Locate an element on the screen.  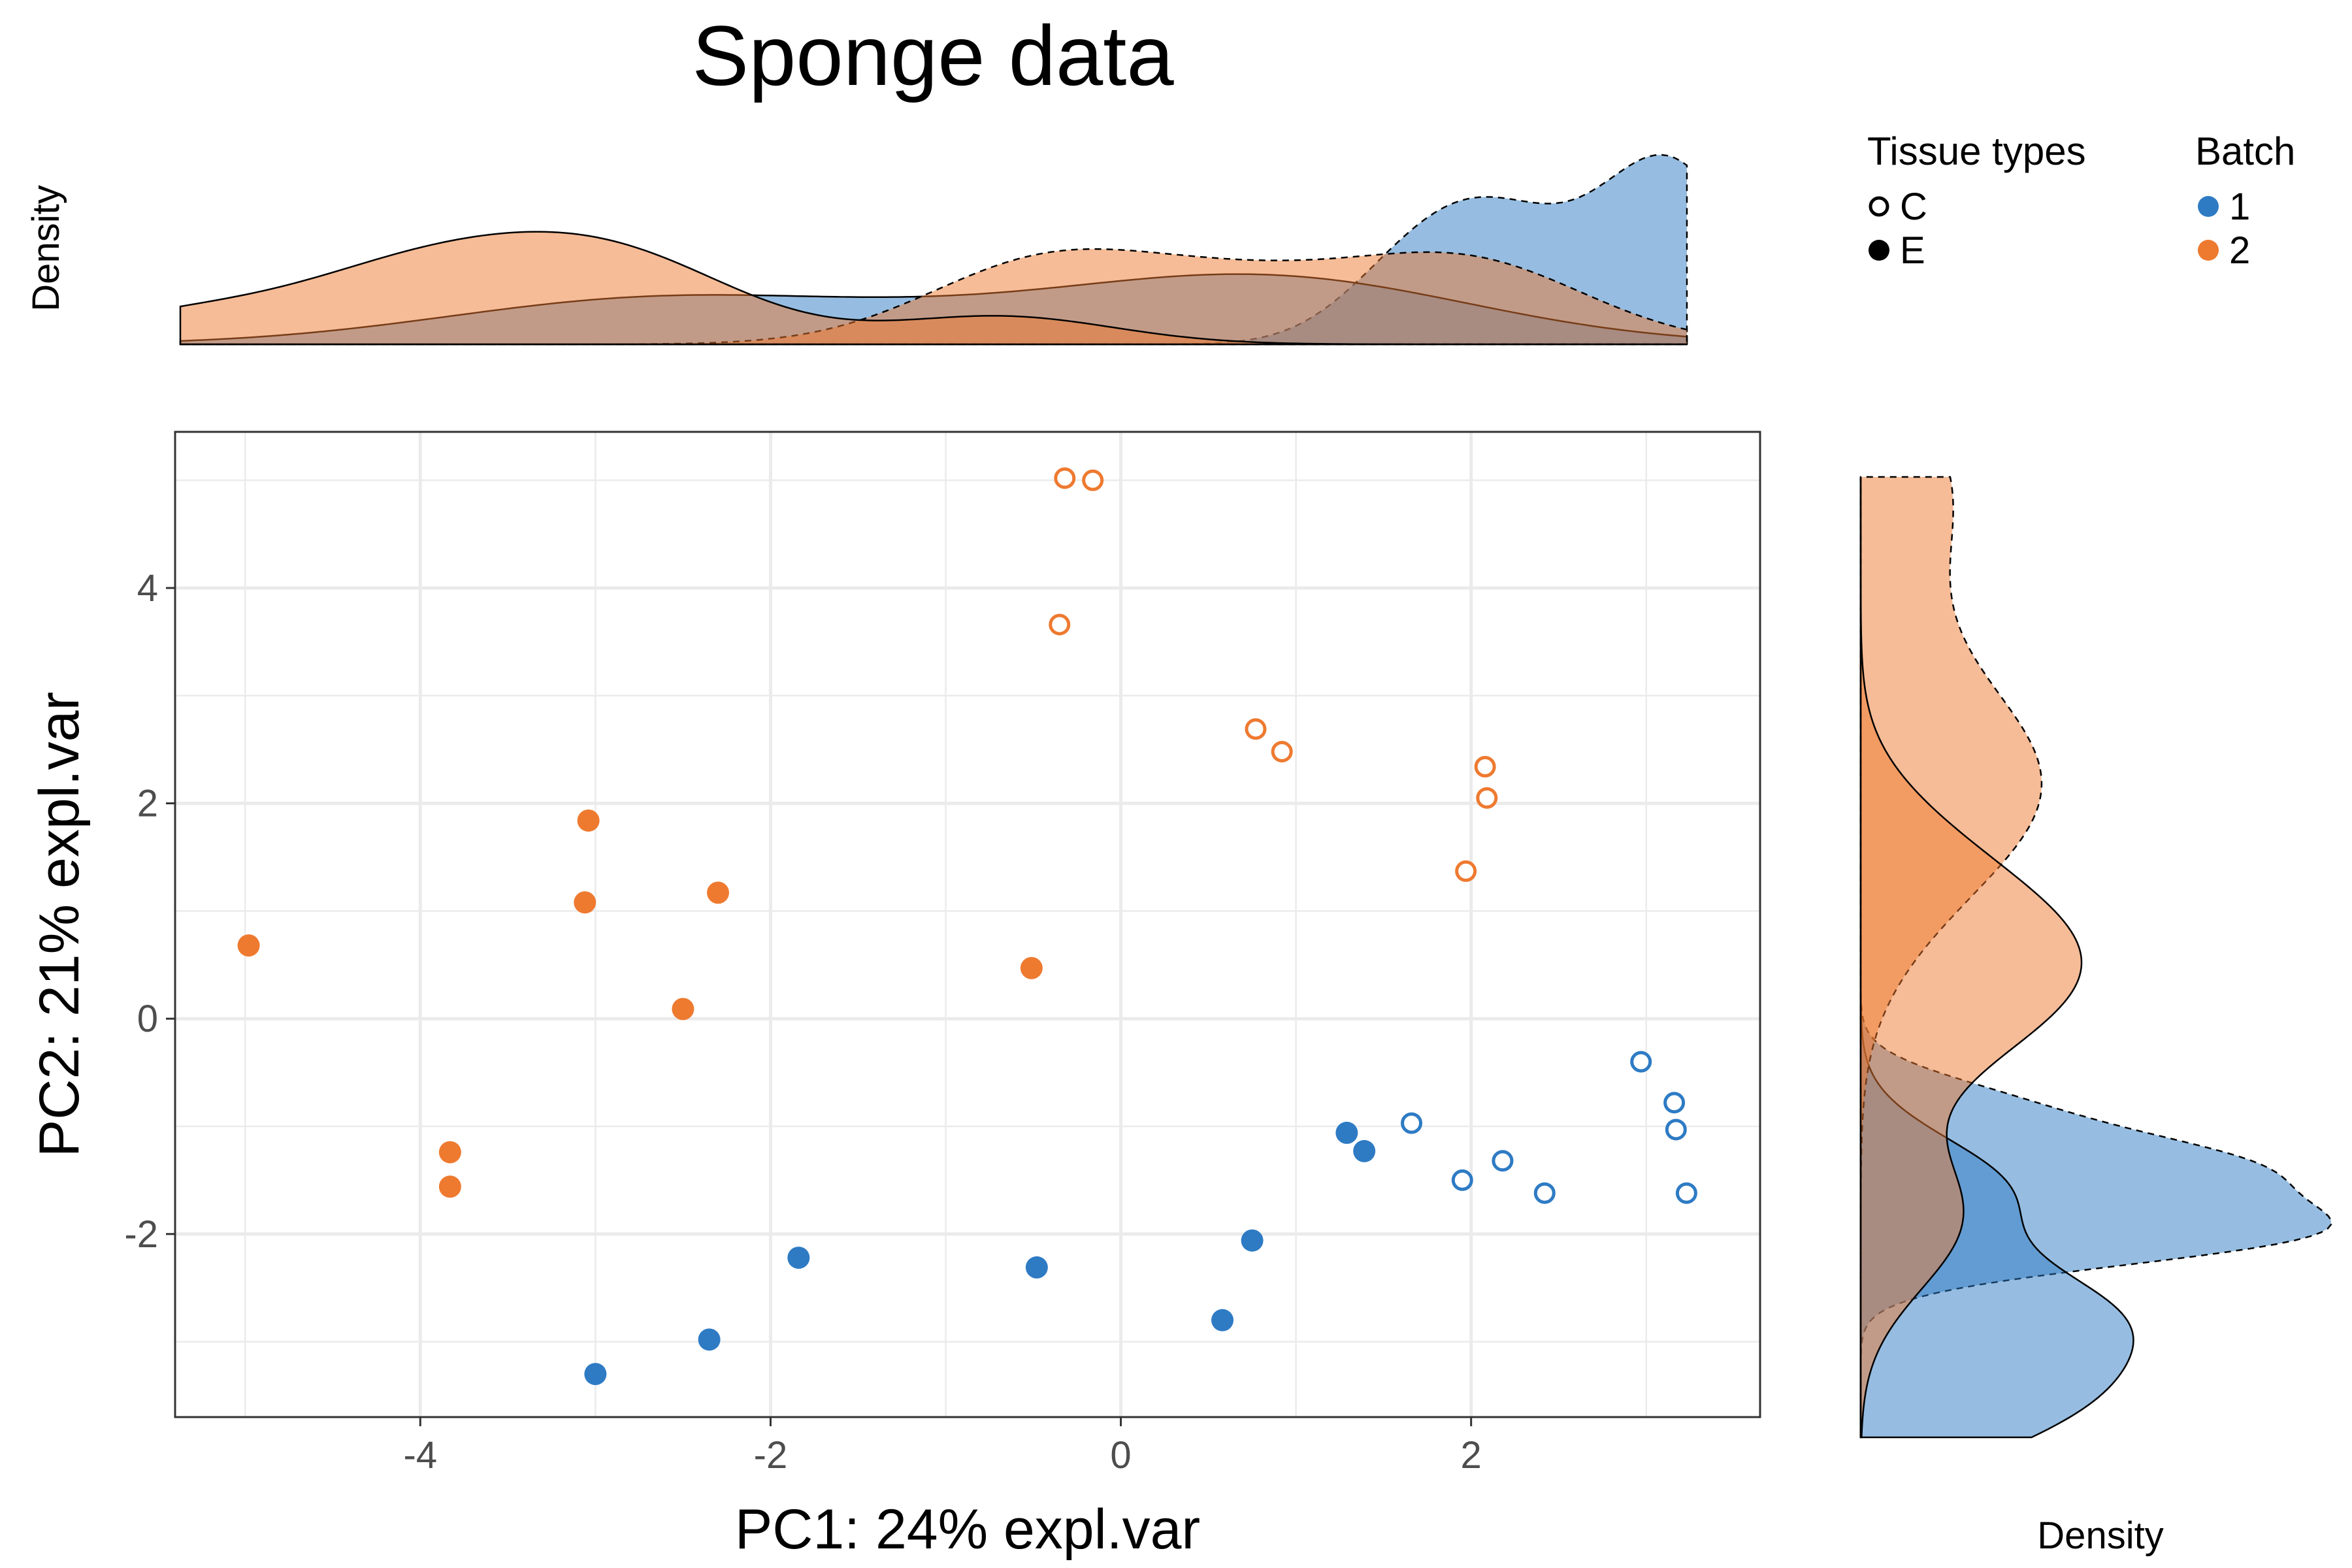
chart-title: Sponge data is located at coordinates (933, 55).